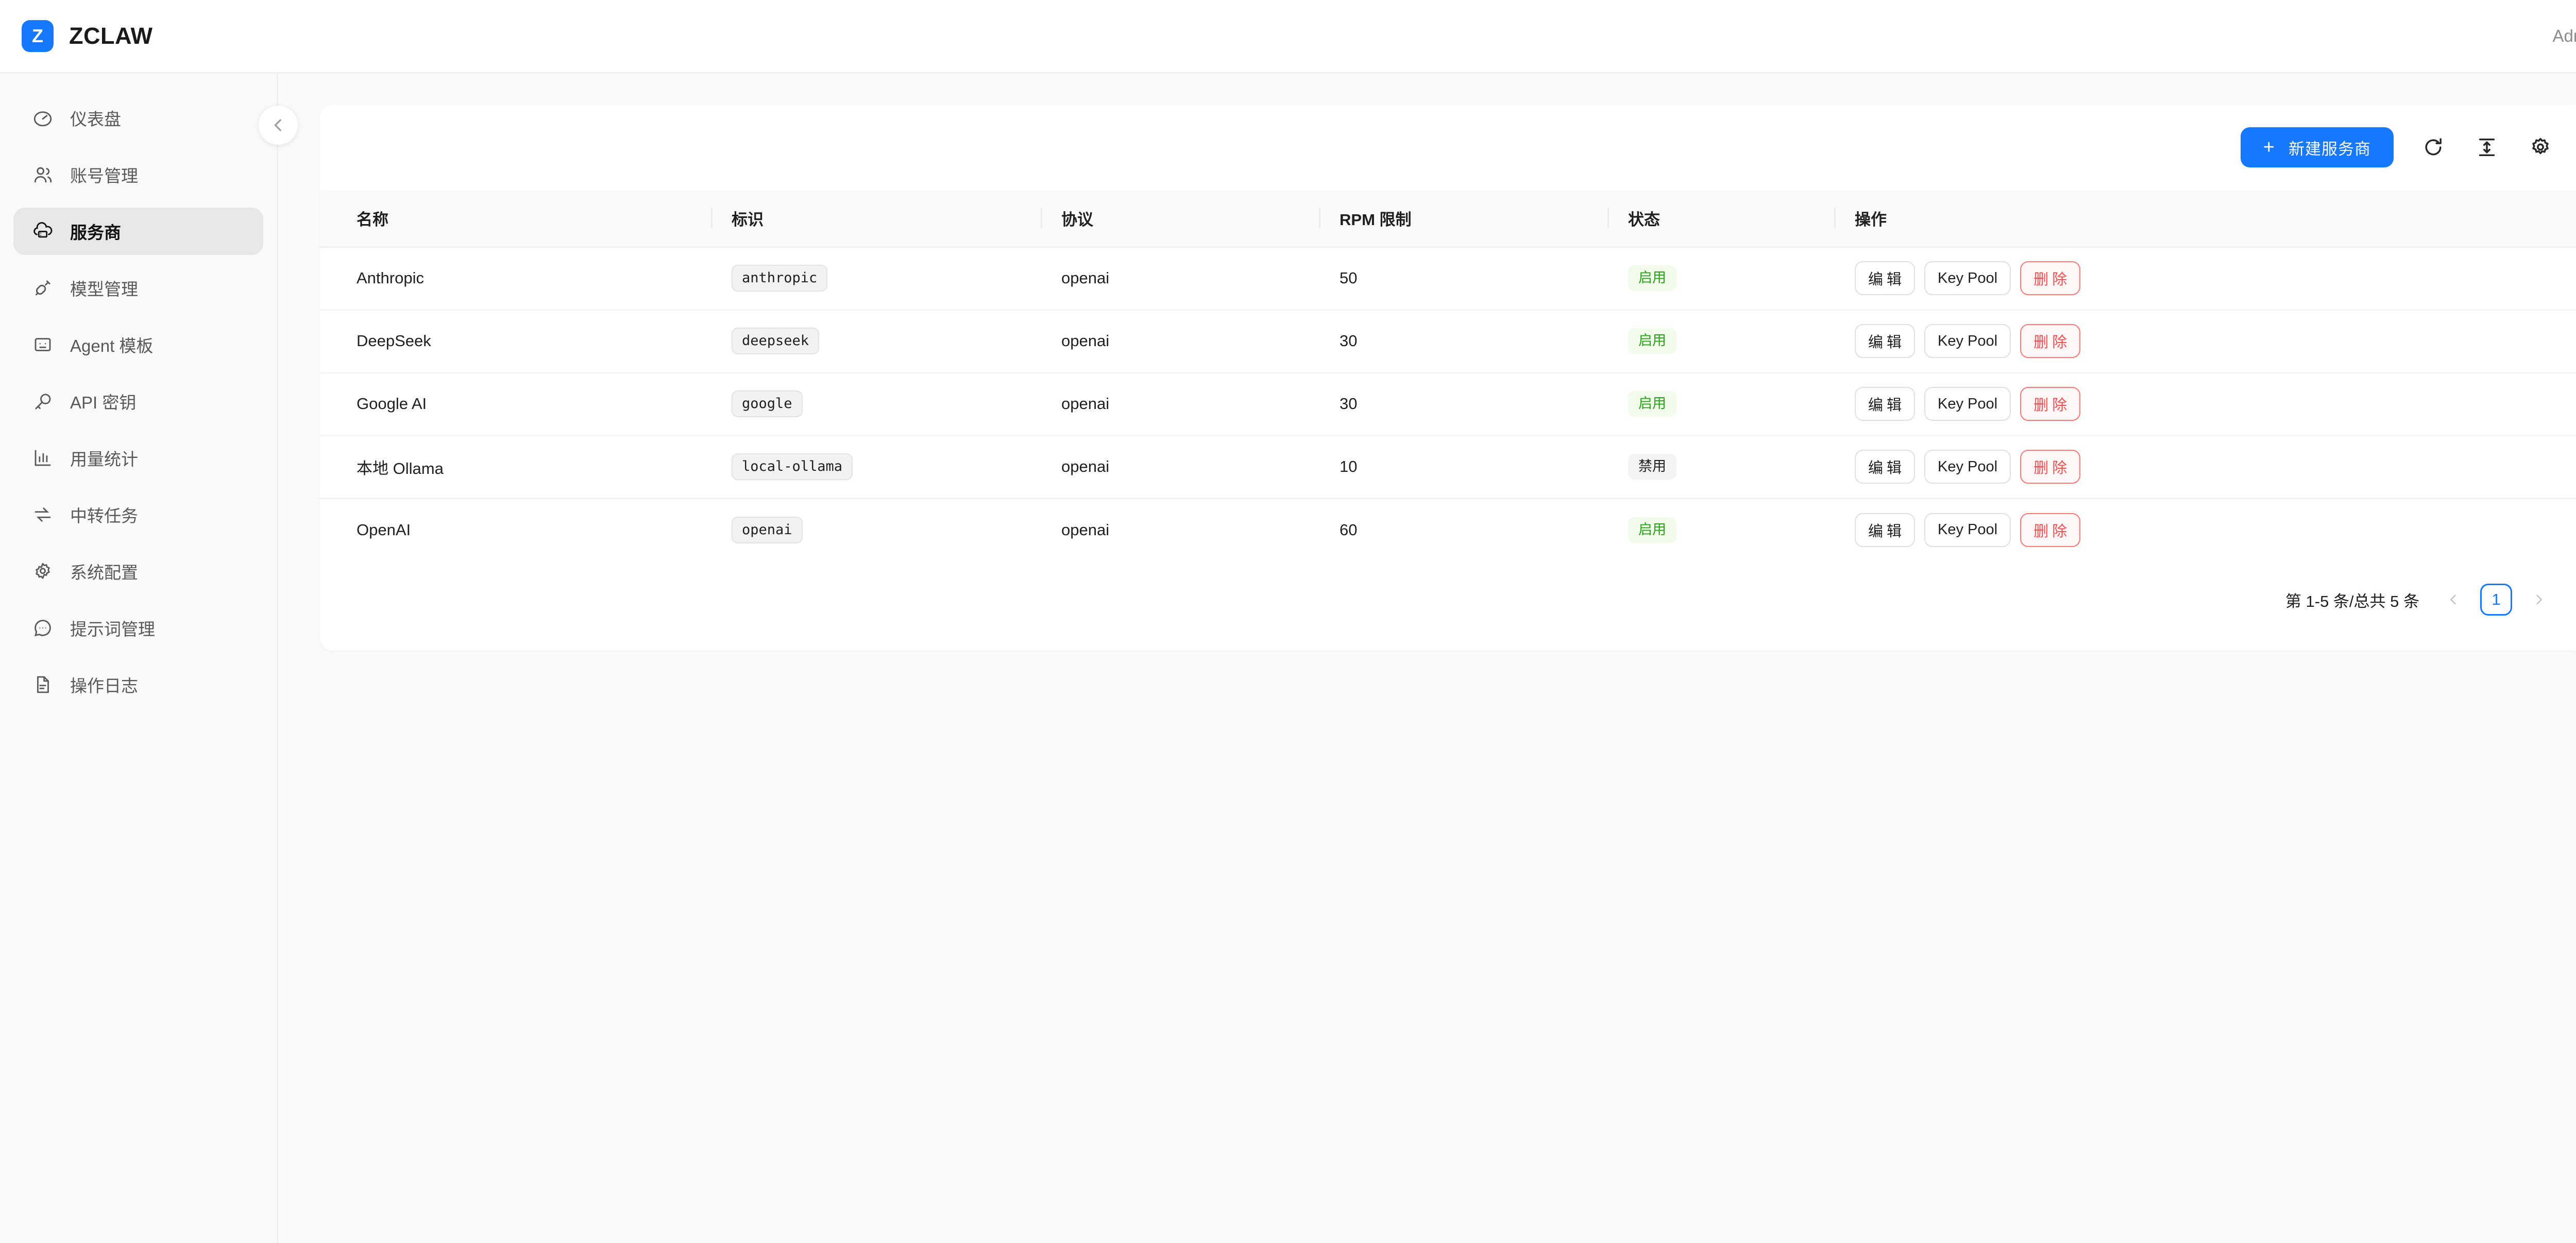 This screenshot has width=2576, height=1243. Describe the element at coordinates (515, 341) in the screenshot. I see `cell-name: DeepSeek` at that location.